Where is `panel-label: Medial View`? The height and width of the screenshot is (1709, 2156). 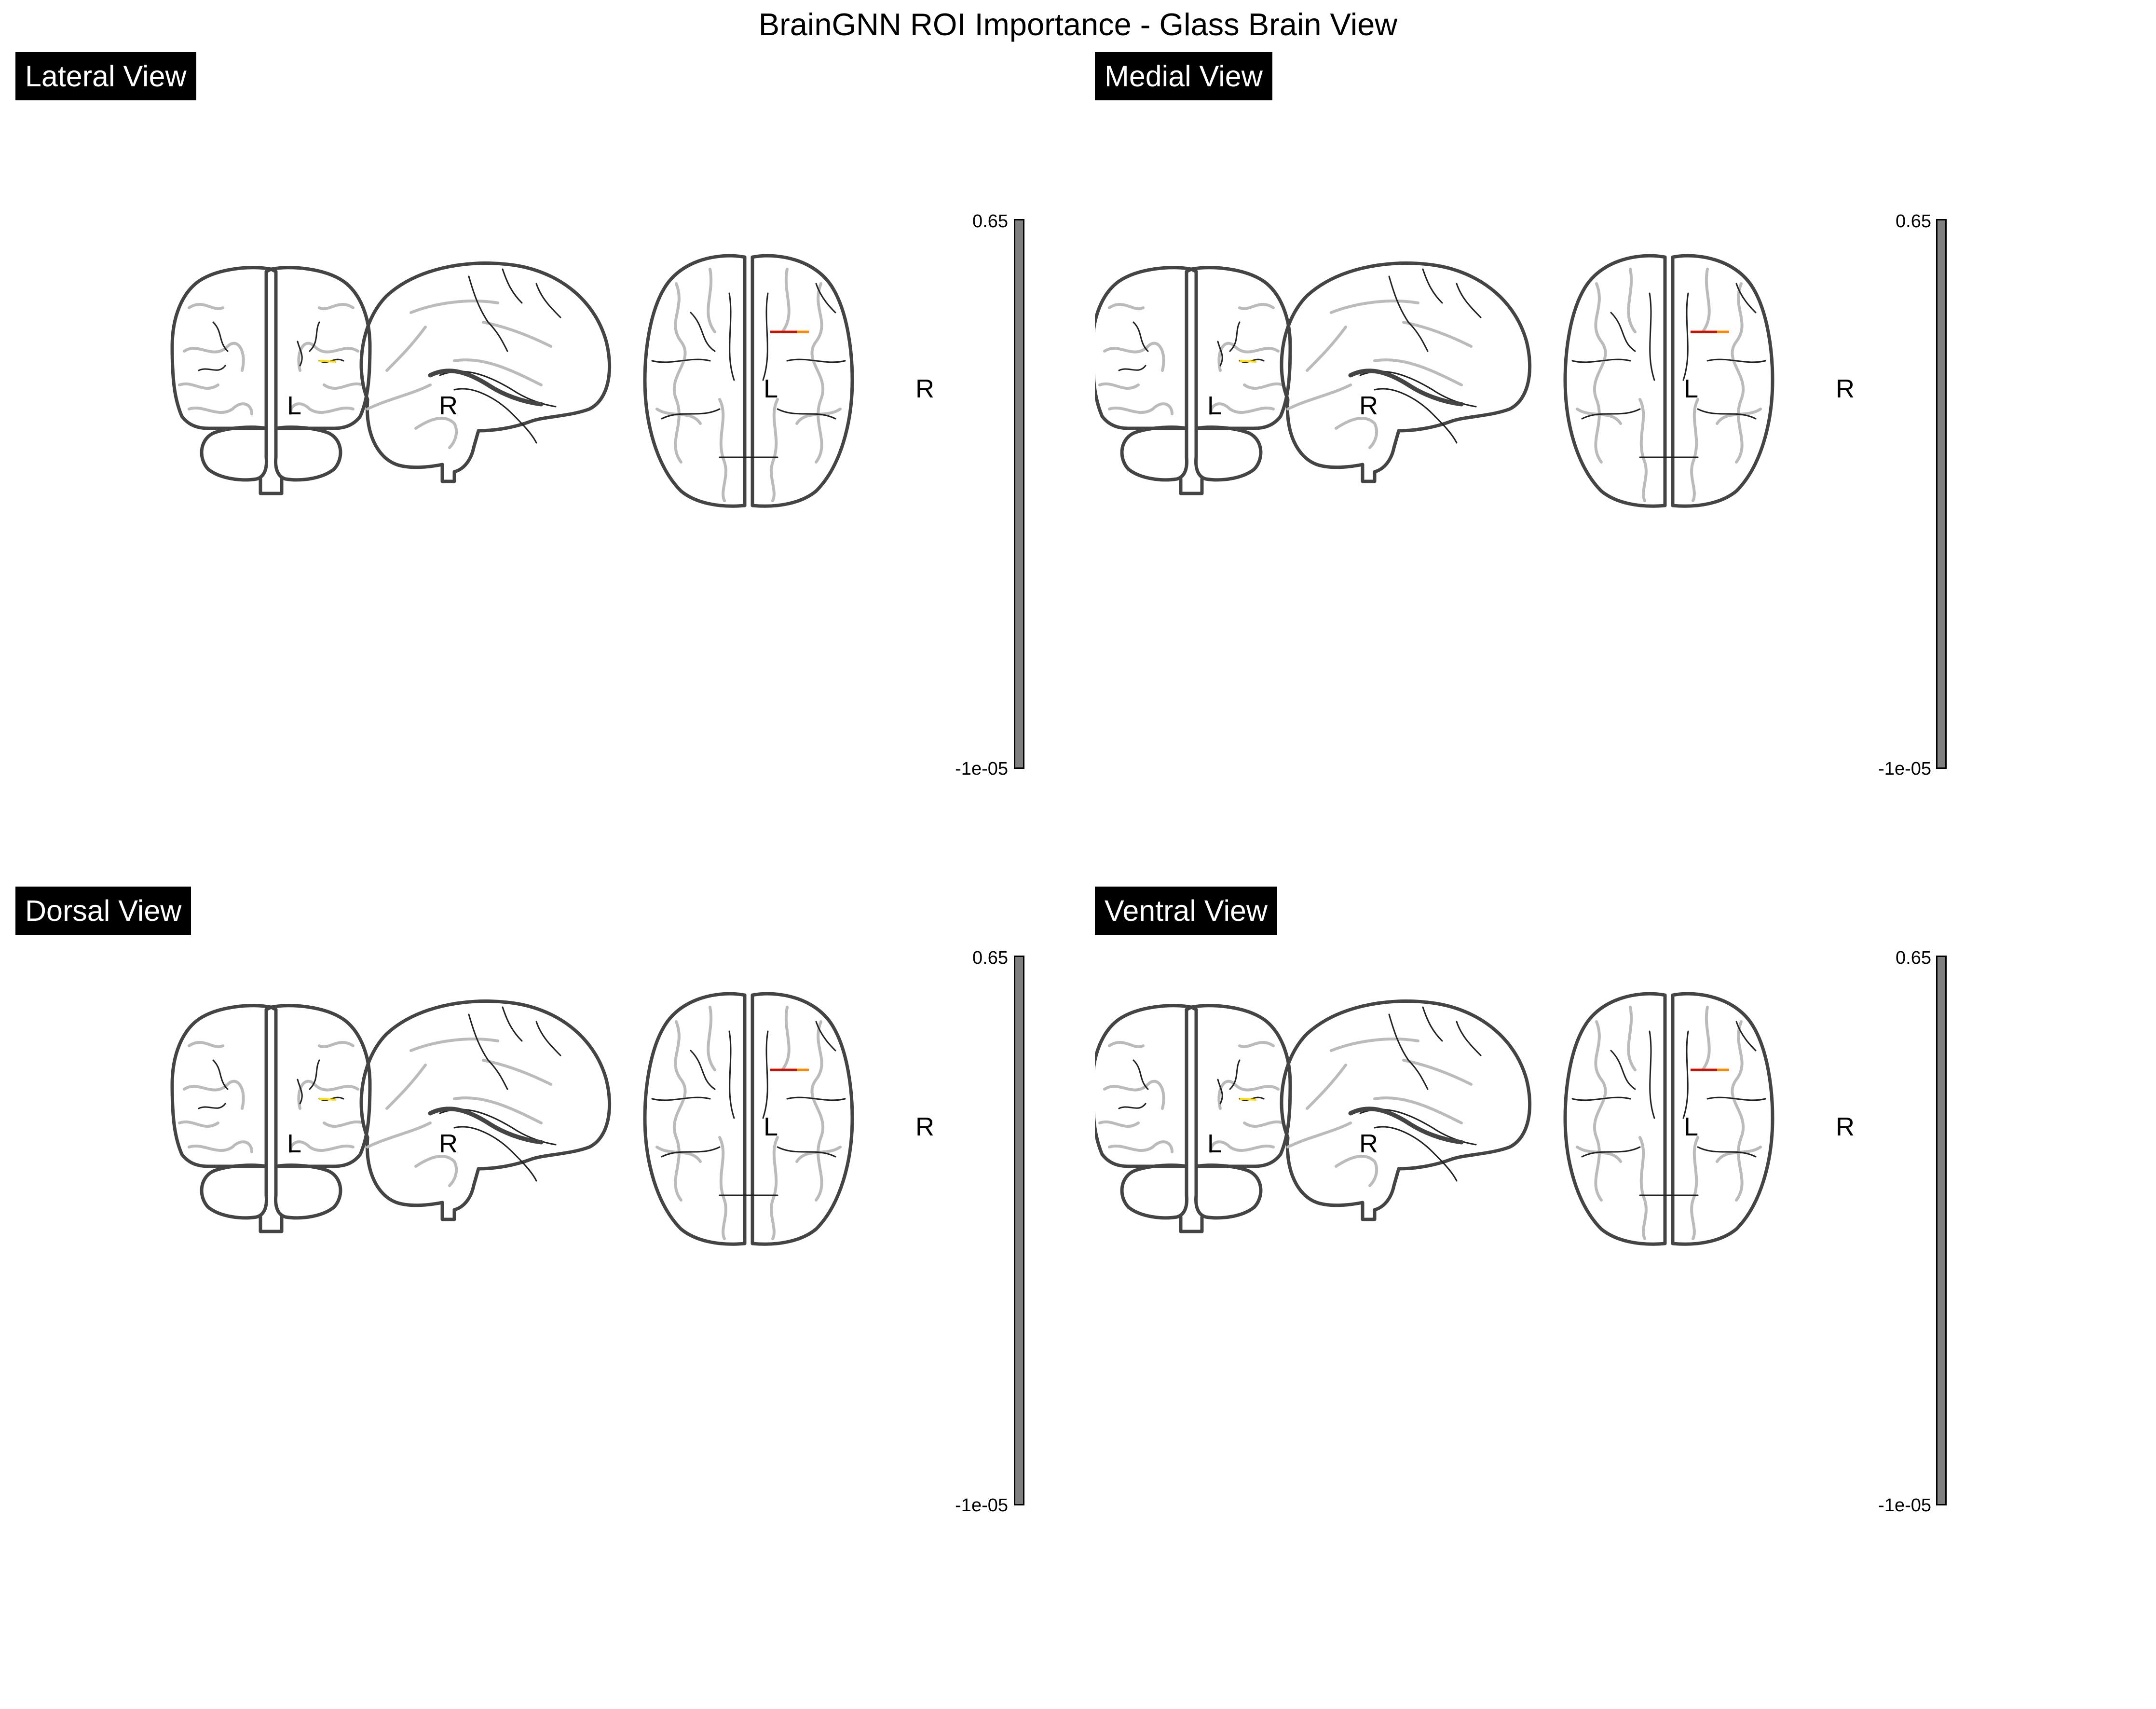 panel-label: Medial View is located at coordinates (1183, 76).